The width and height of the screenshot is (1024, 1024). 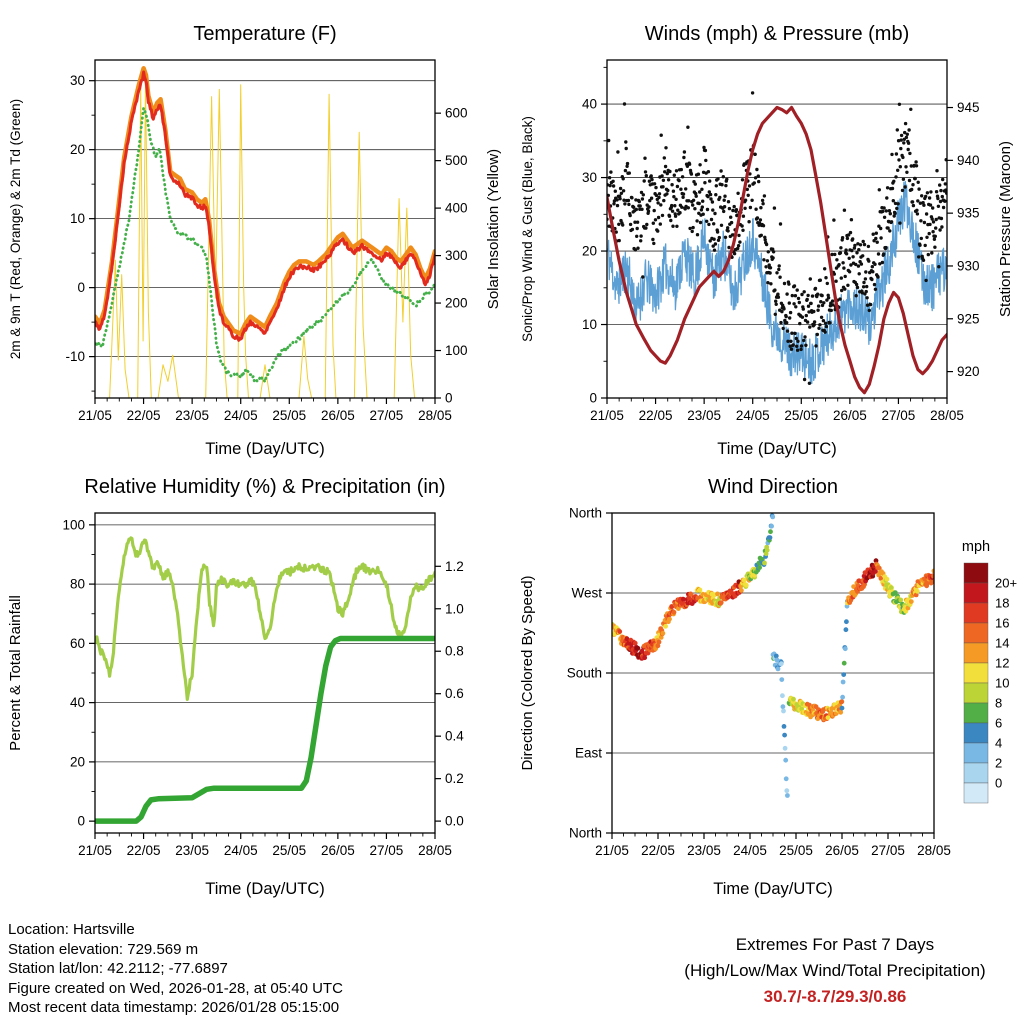 I want to click on sonic_wind-line, so click(x=777, y=282).